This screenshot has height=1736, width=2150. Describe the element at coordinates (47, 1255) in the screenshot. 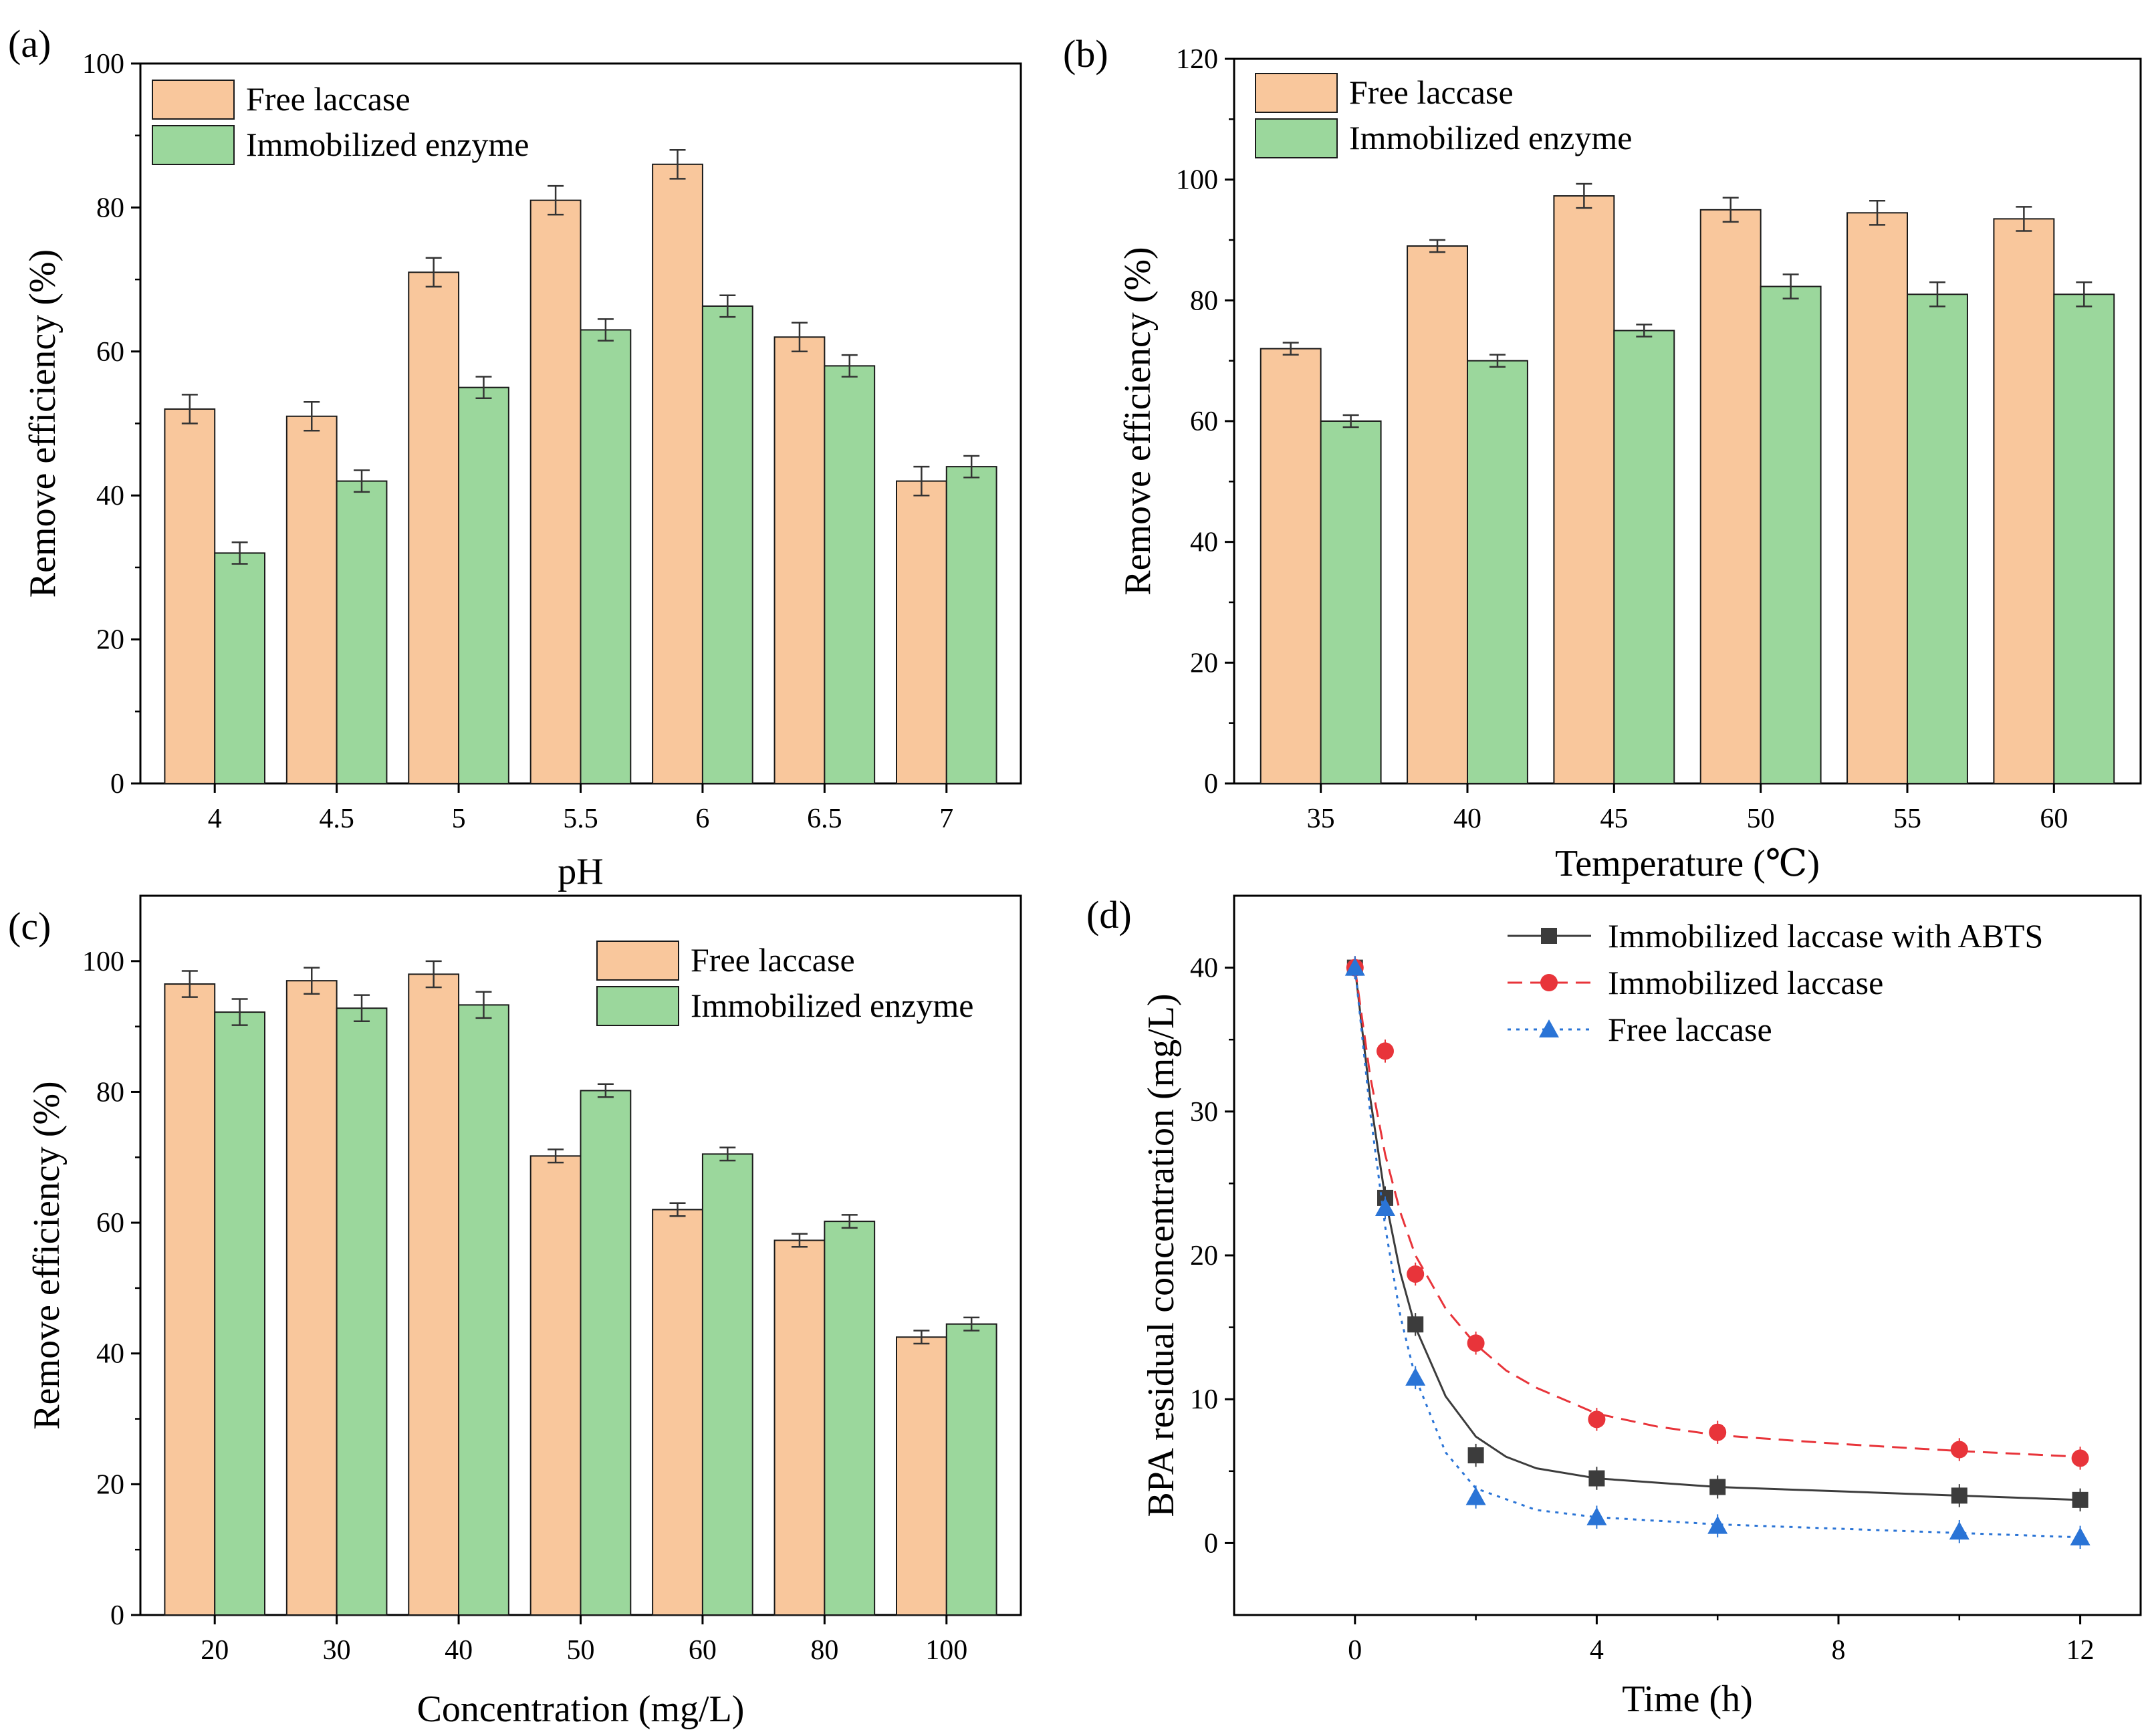

I see `panel-c-y-axis-title: Remove efficiency (%)` at that location.